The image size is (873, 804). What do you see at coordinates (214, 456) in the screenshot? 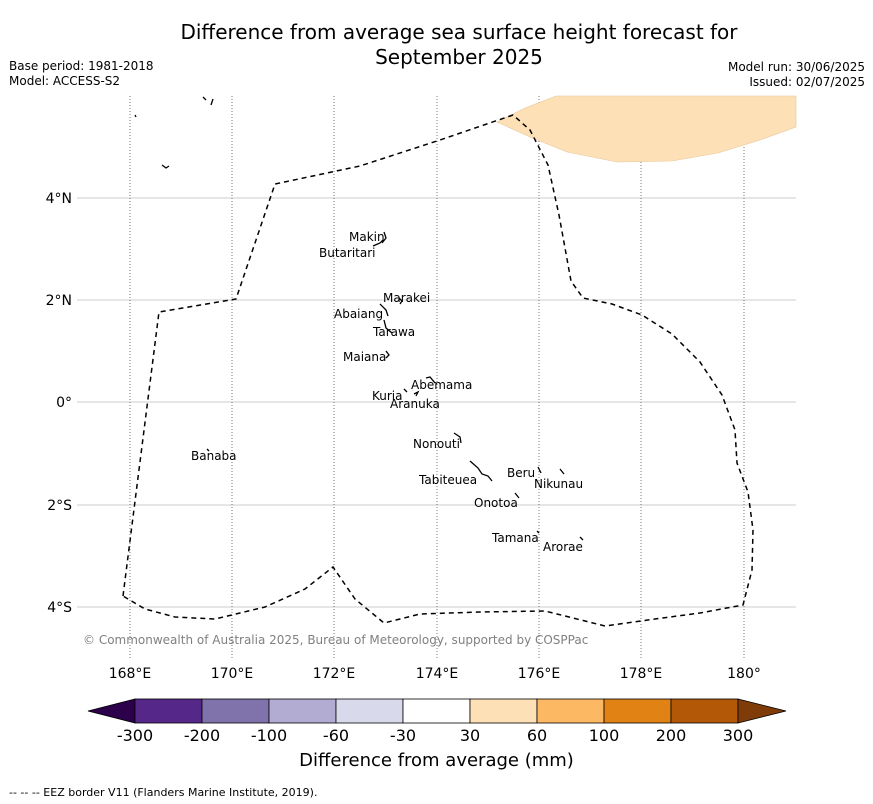
I see `label-banaba: Banaba` at bounding box center [214, 456].